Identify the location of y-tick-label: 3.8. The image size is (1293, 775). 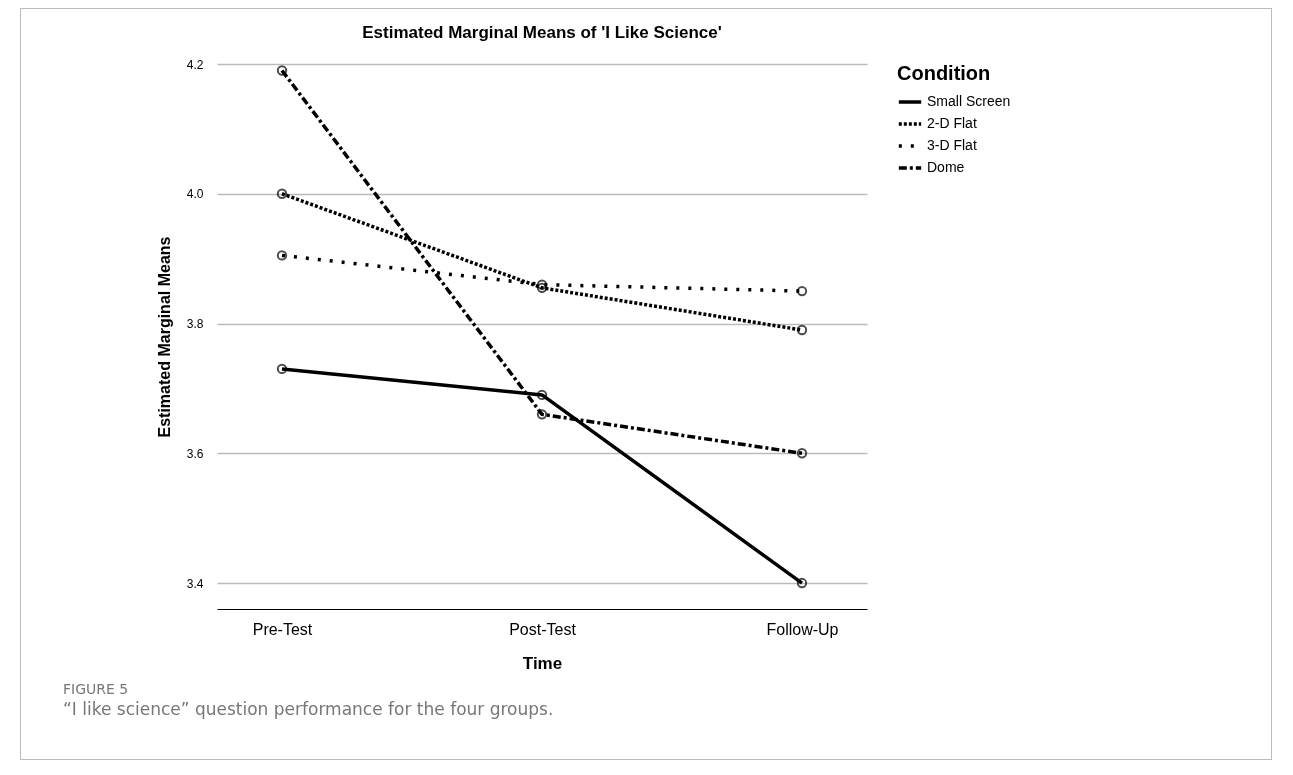
(195, 324).